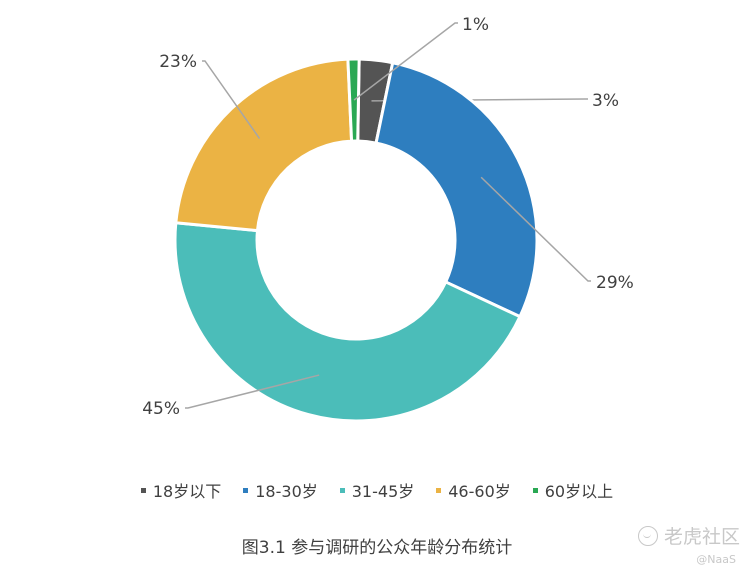 This screenshot has height=578, width=754. What do you see at coordinates (701, 537) in the screenshot?
I see `watermark-brand: 老虎社区` at bounding box center [701, 537].